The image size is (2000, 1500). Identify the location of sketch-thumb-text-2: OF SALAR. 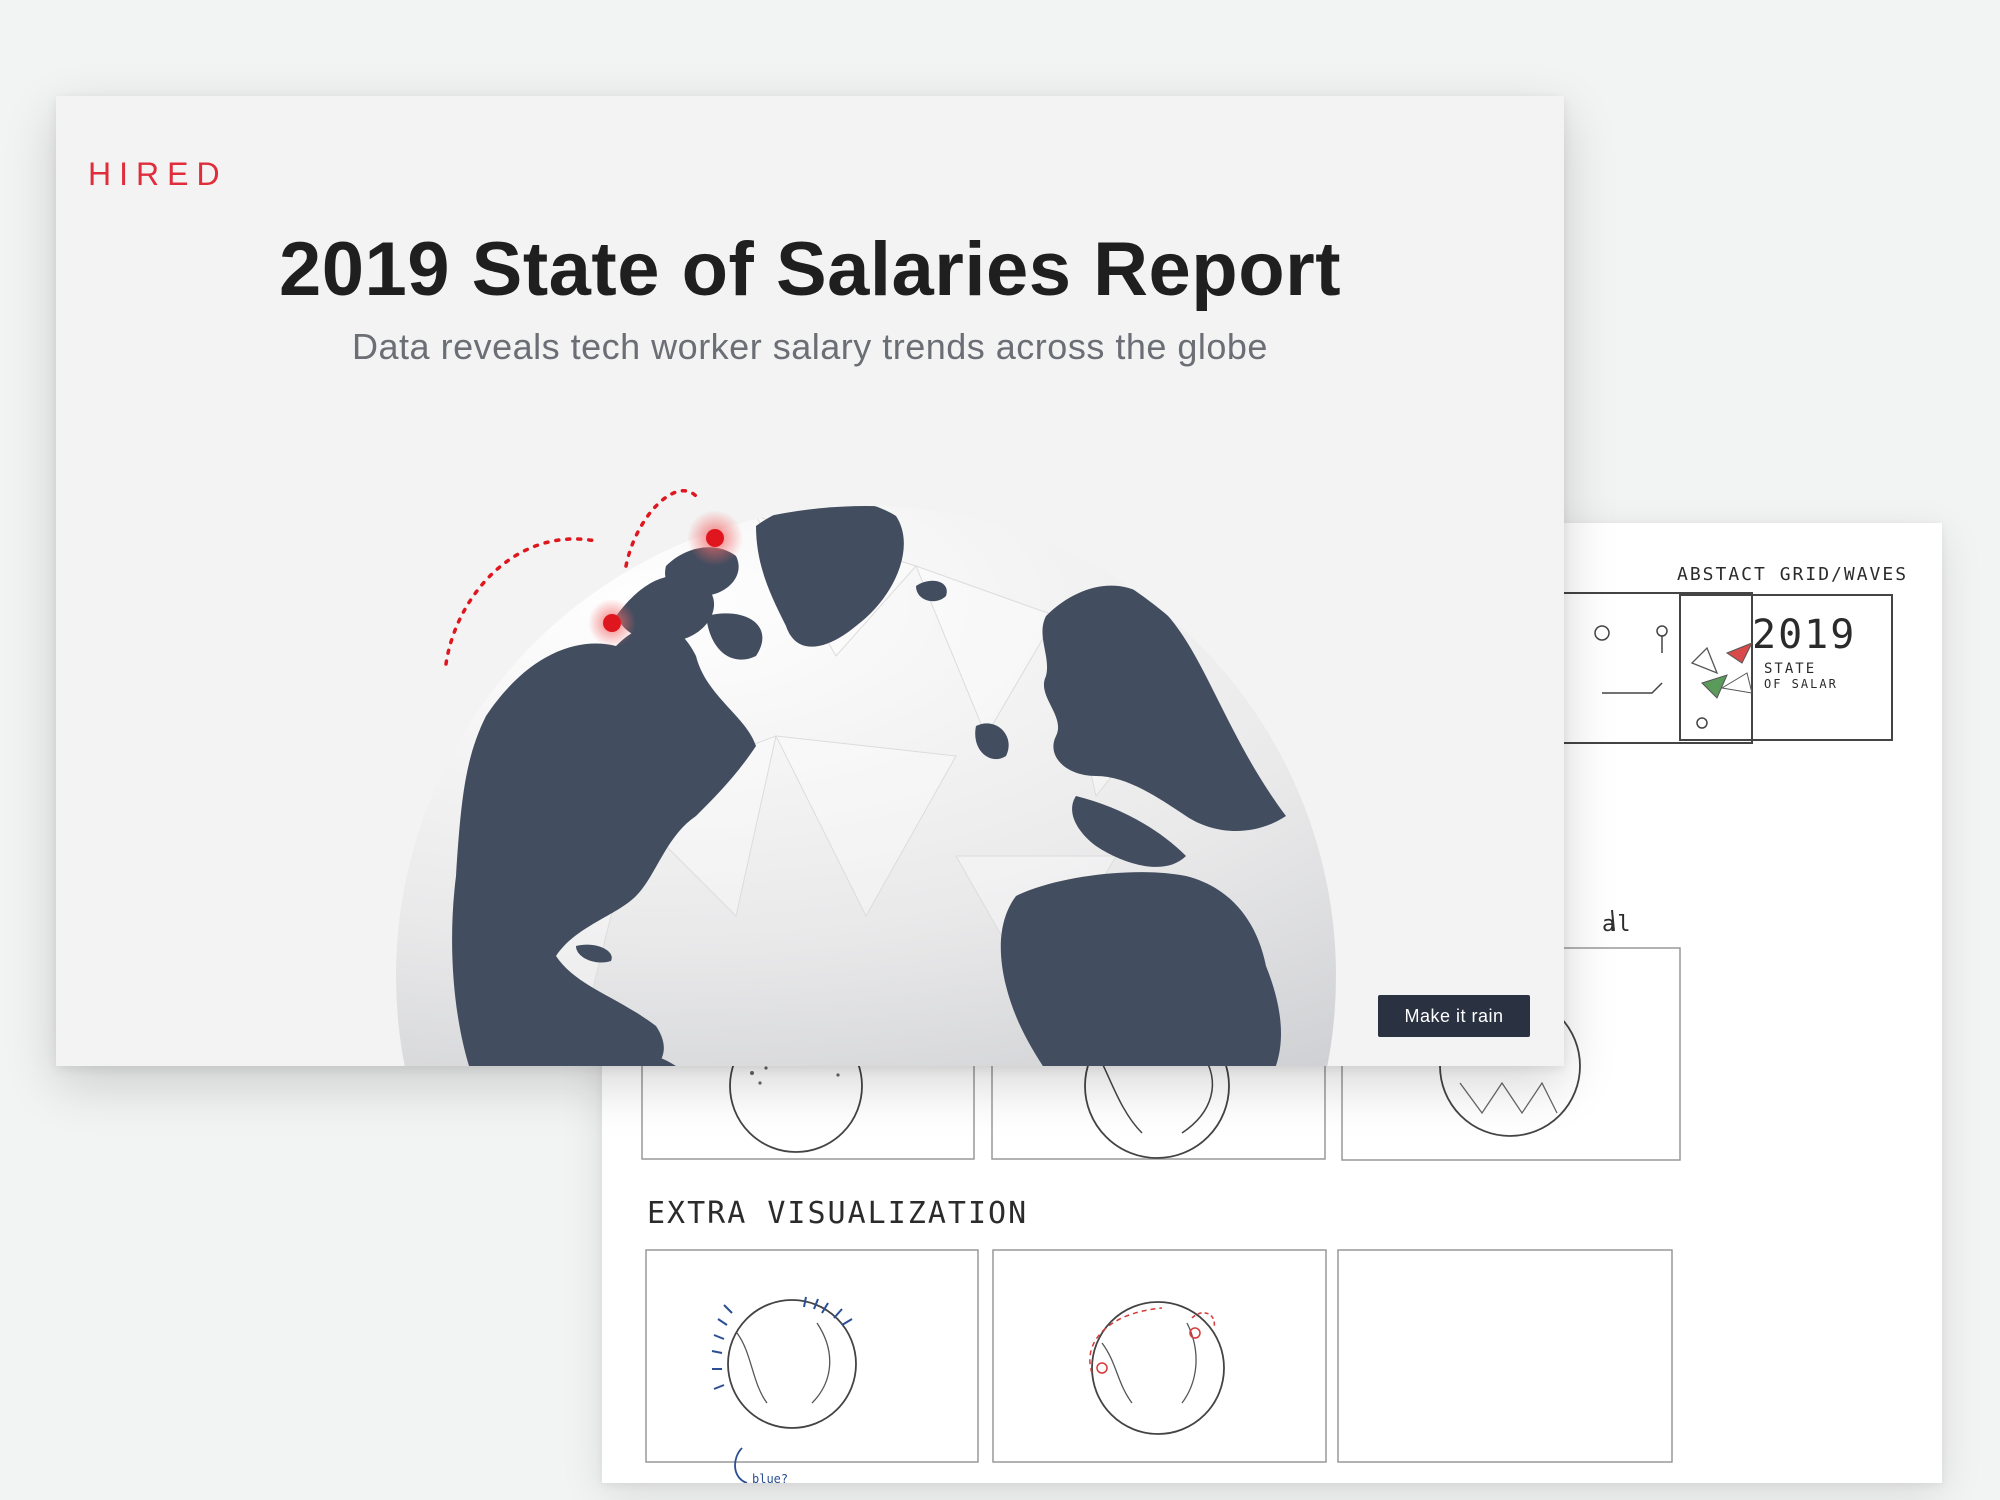
(1801, 684).